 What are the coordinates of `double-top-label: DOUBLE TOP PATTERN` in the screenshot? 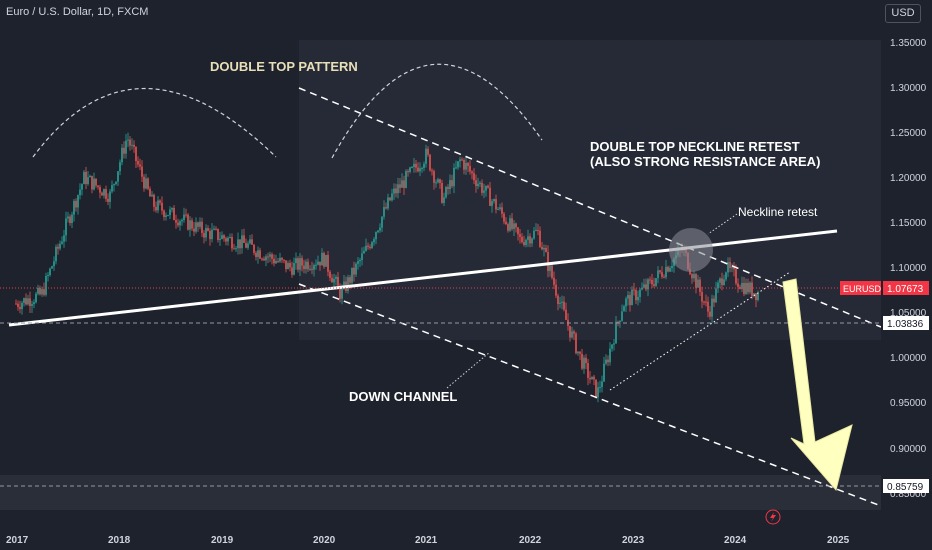 It's located at (284, 66).